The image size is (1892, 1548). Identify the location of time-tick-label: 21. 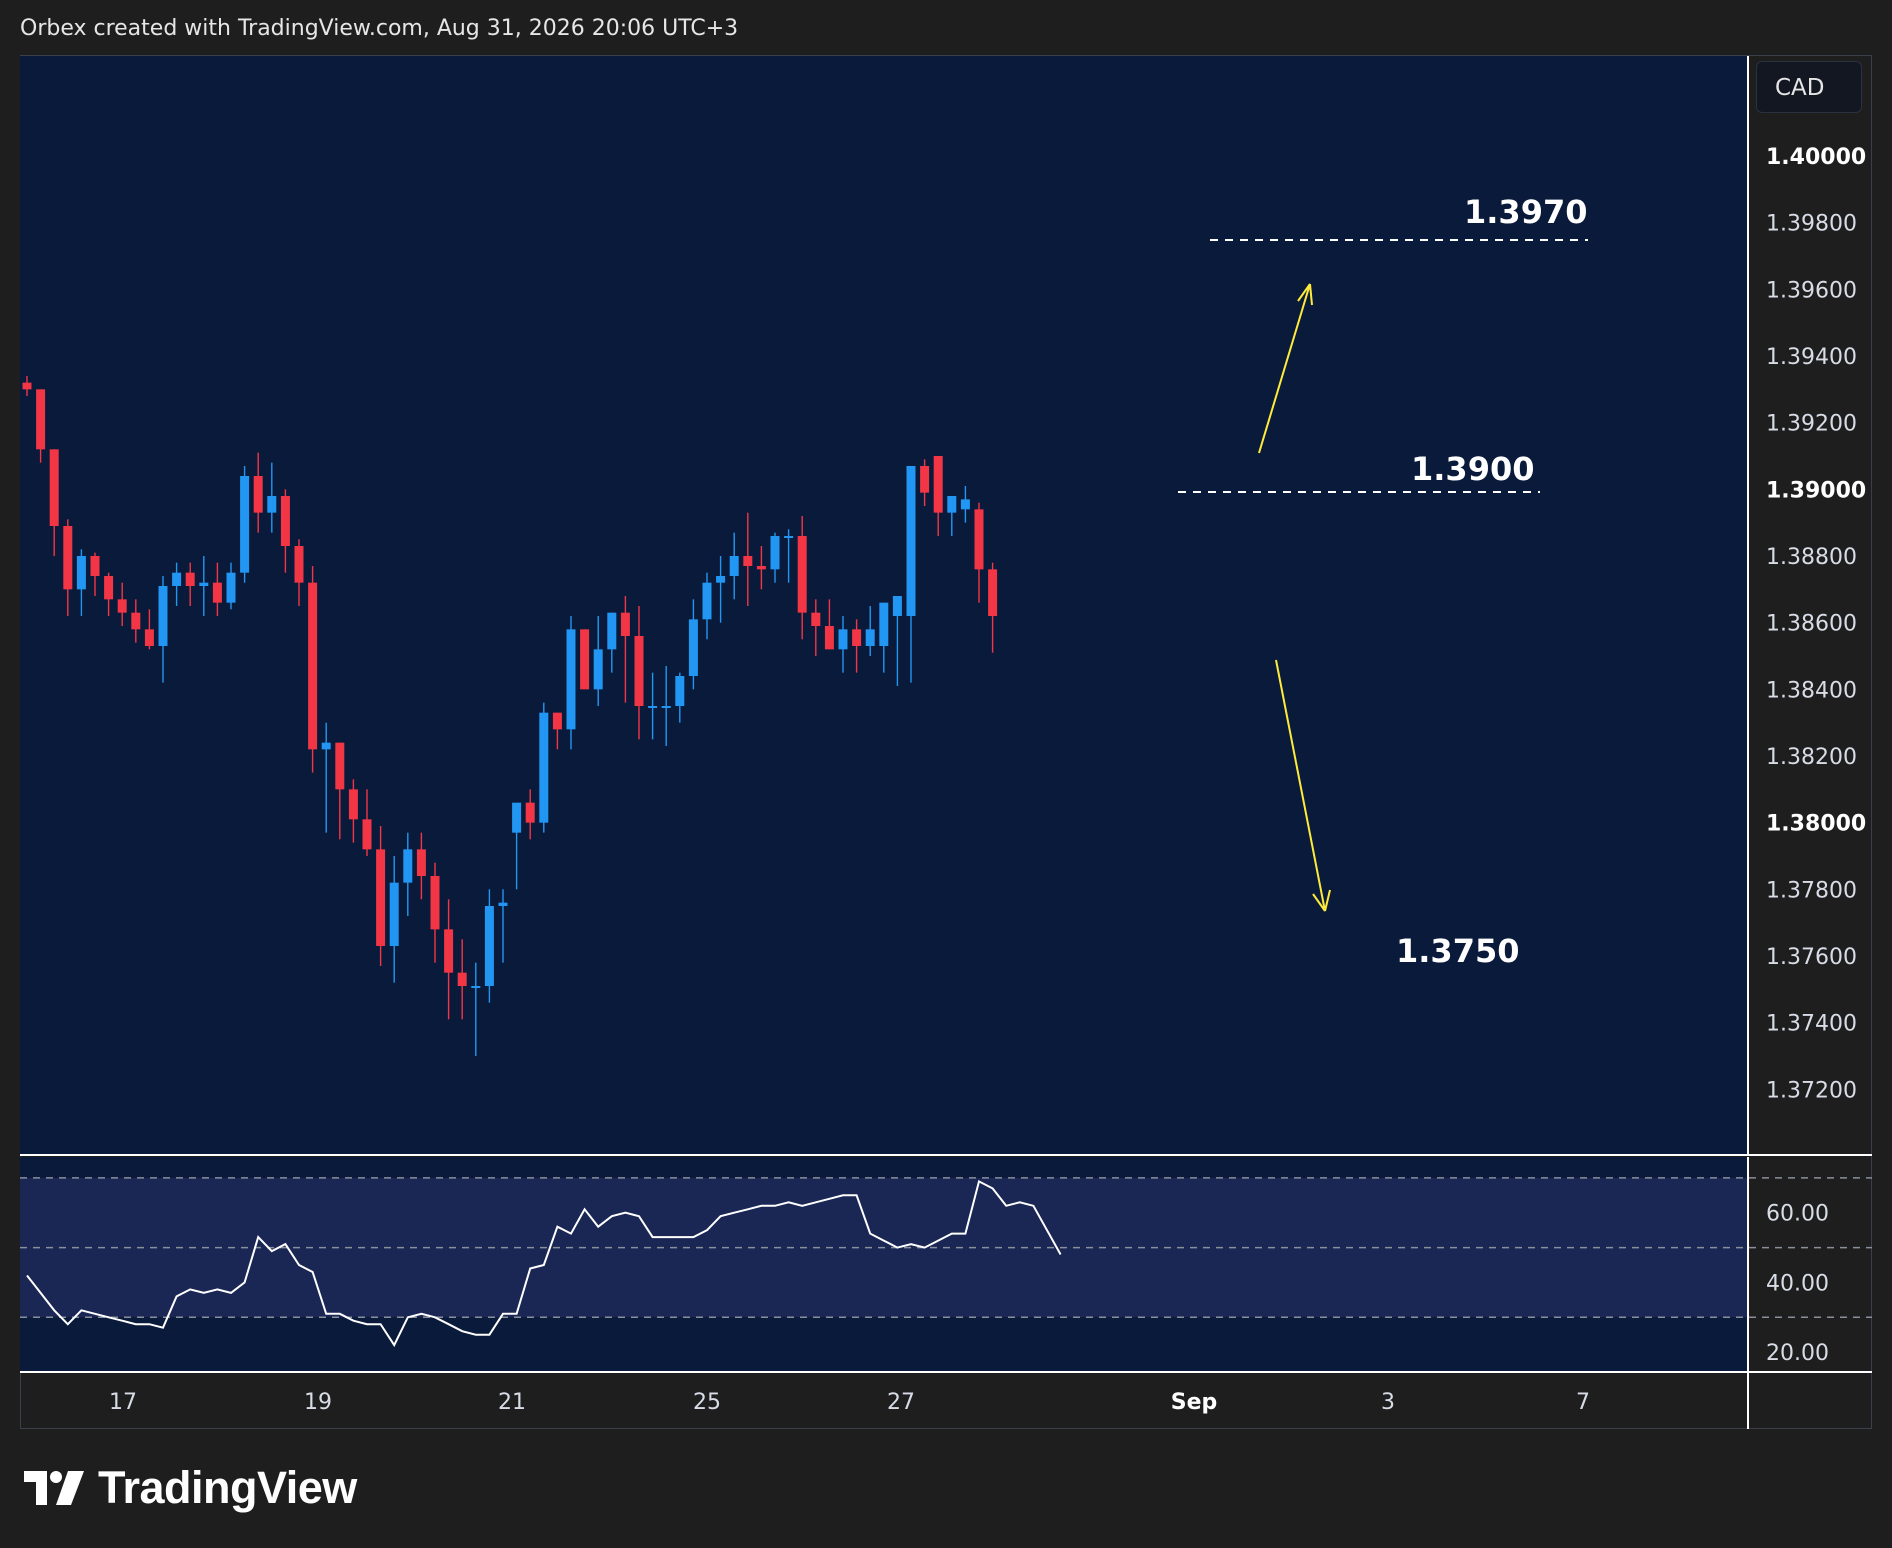
(512, 1402).